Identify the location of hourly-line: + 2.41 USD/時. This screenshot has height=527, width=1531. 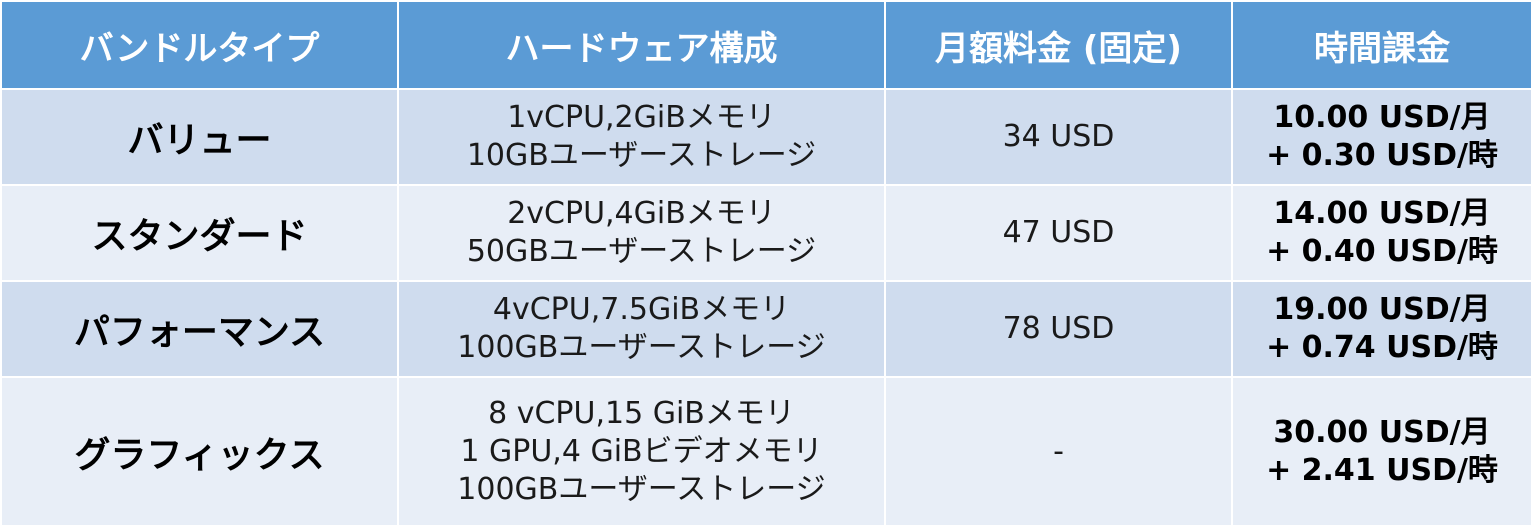
(1382, 470).